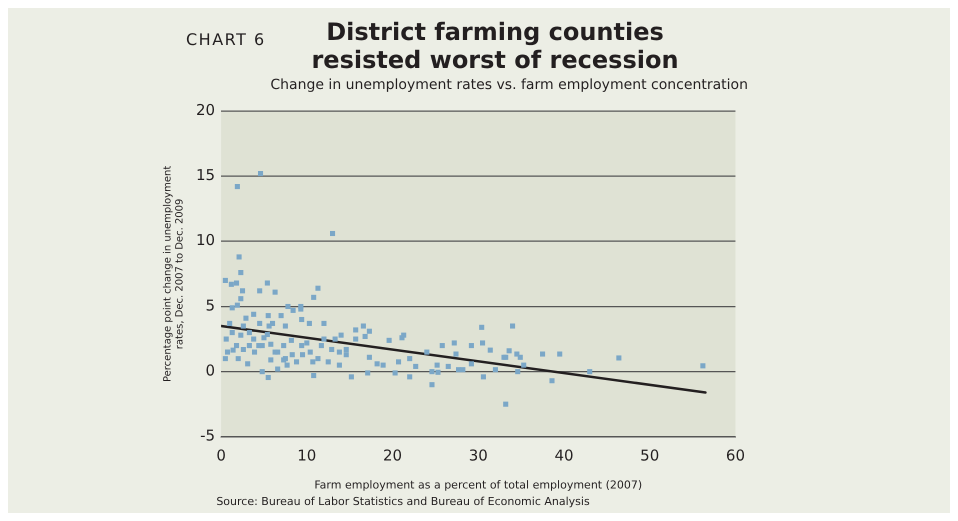 This screenshot has height=521, width=958. Describe the element at coordinates (211, 305) in the screenshot. I see `y-tick-label: 5` at that location.